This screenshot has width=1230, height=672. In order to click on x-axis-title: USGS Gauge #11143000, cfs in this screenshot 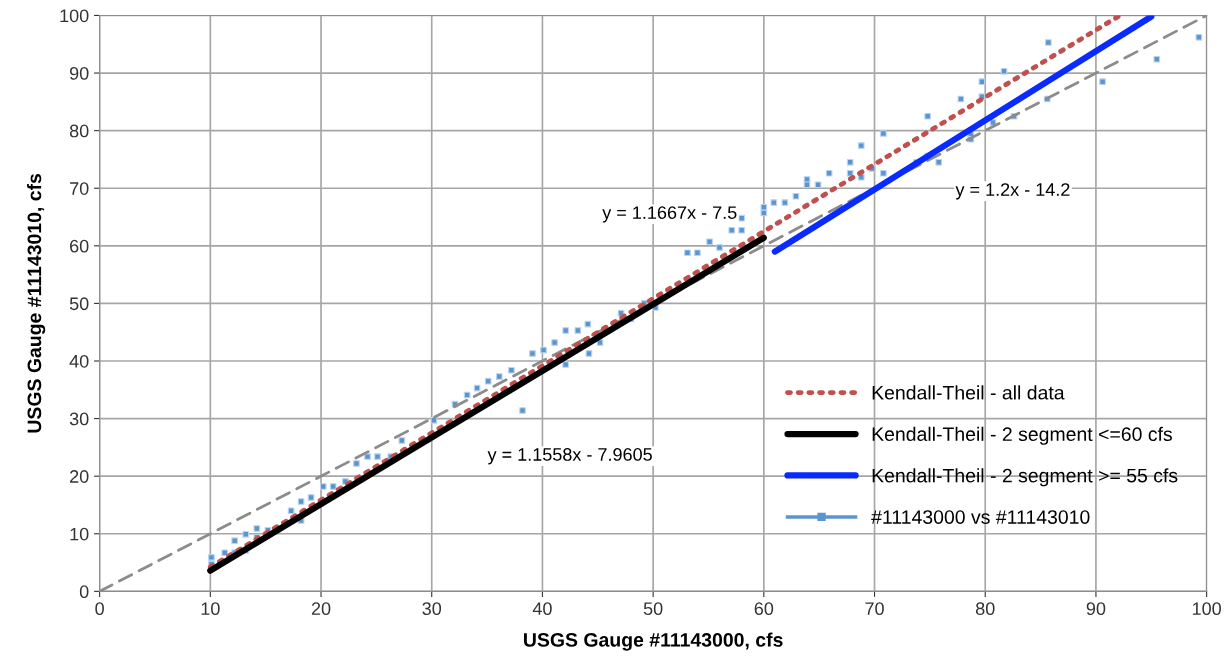, I will do `click(653, 641)`.